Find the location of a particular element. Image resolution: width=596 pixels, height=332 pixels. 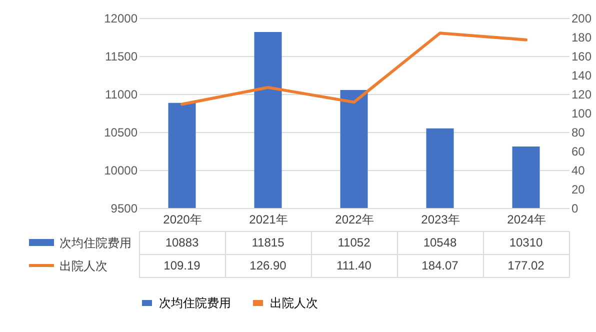

y-tick-label: 11000 is located at coordinates (121, 95).